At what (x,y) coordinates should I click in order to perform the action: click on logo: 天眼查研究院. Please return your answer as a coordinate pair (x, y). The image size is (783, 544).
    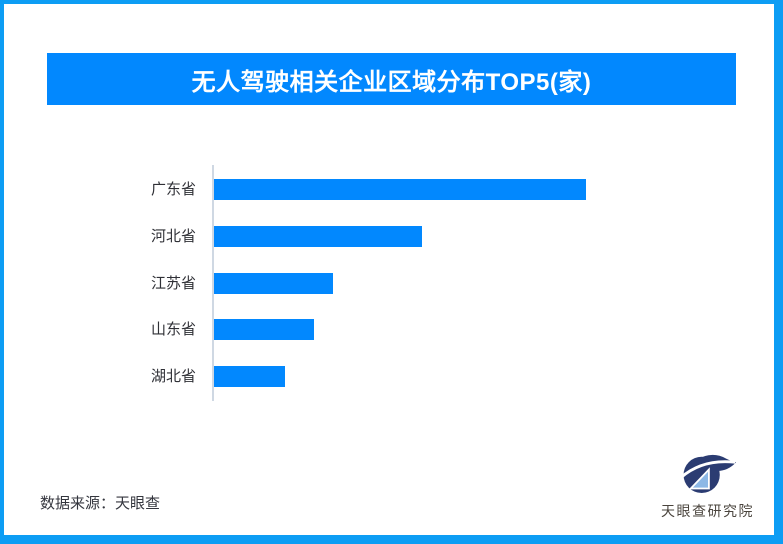
    Looking at the image, I should click on (707, 487).